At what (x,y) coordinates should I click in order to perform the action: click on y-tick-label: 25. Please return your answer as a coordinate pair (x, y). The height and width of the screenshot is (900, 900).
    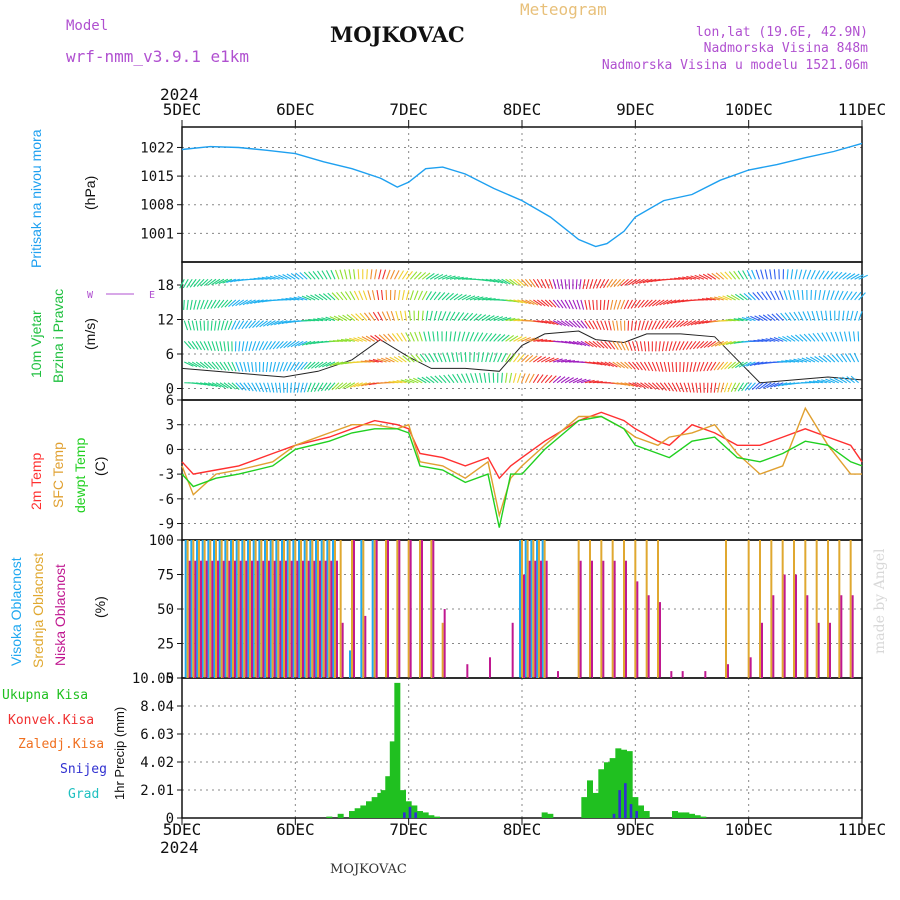
    Looking at the image, I should click on (165, 645).